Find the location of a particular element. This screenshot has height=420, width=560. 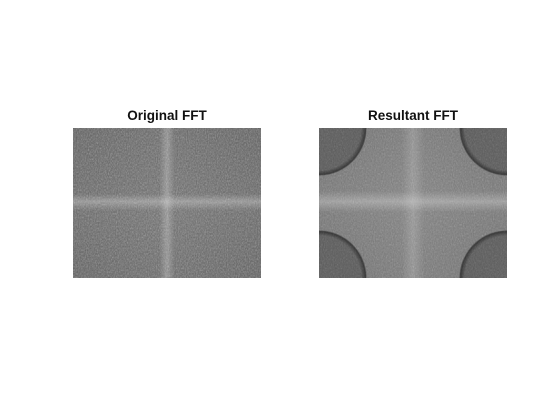

corner-arc-top-left is located at coordinates (343, 152).